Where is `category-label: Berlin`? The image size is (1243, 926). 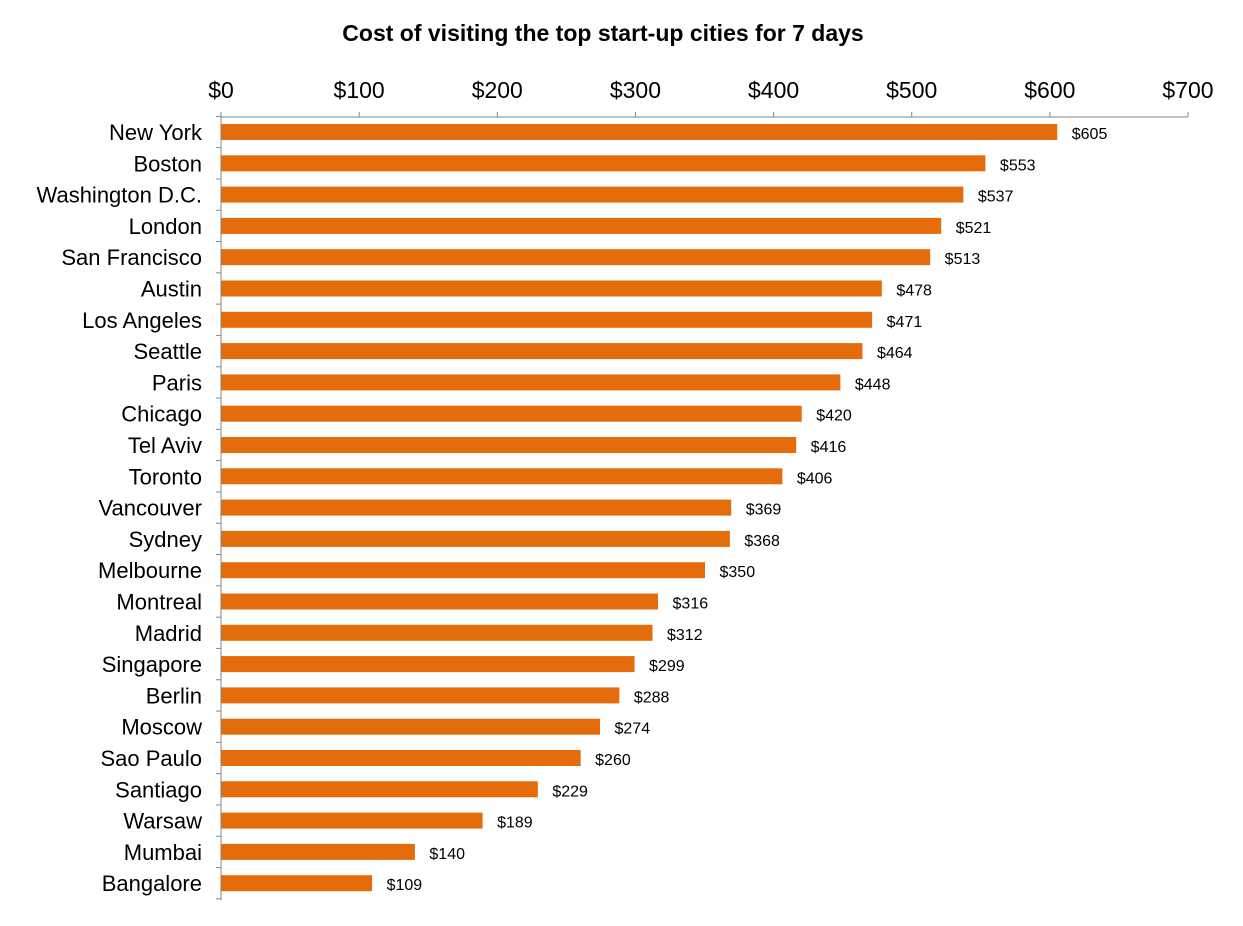 category-label: Berlin is located at coordinates (174, 695).